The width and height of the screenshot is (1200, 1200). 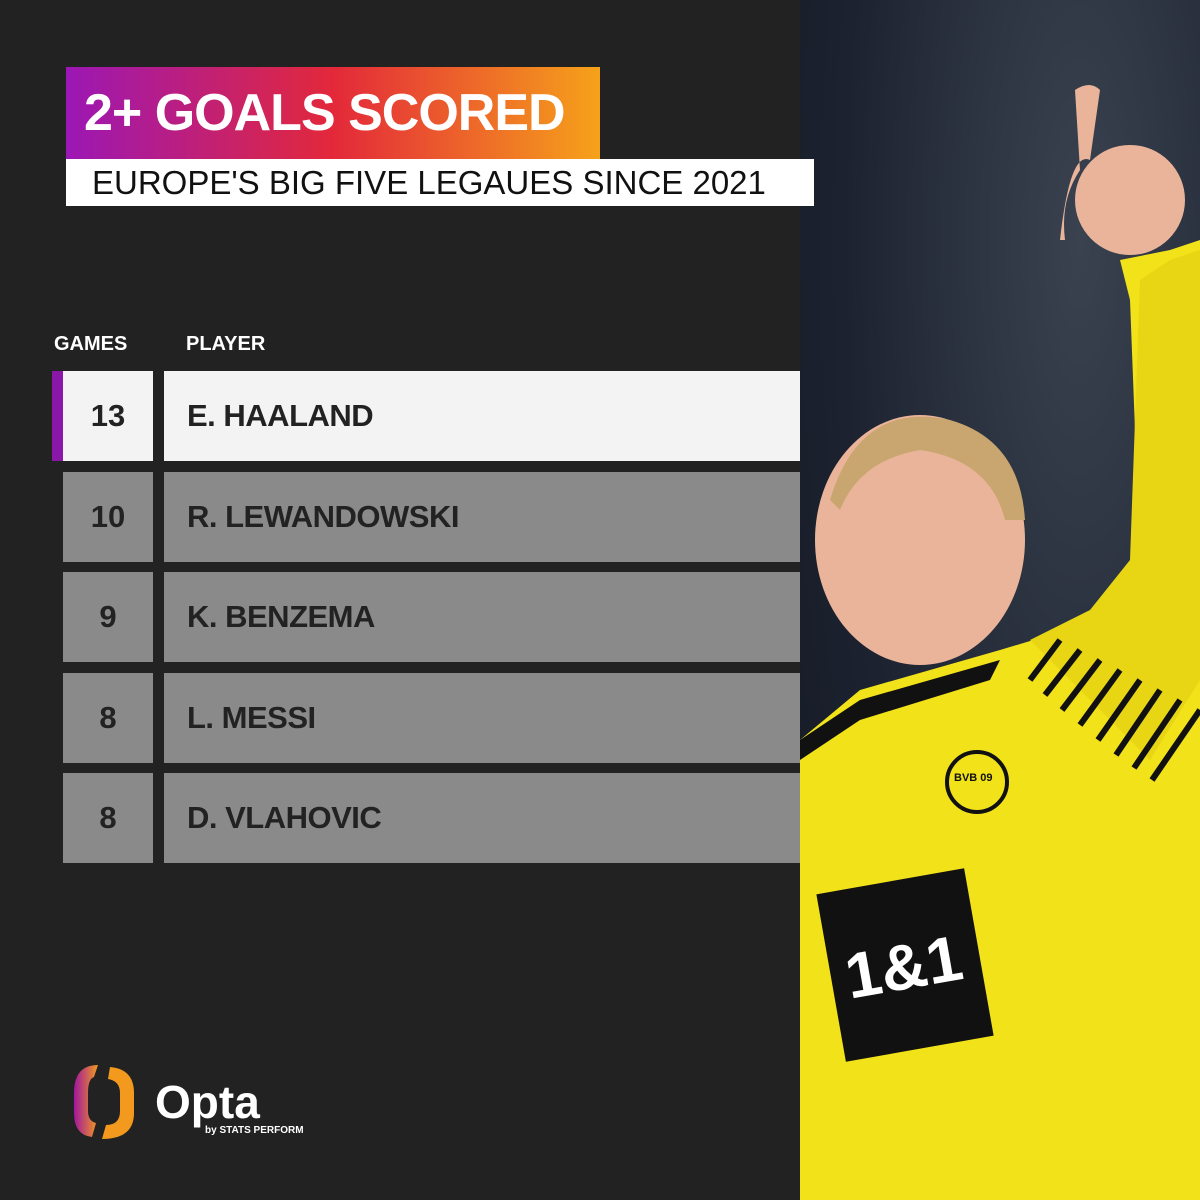 I want to click on opta-logo-icon, so click(x=104, y=1102).